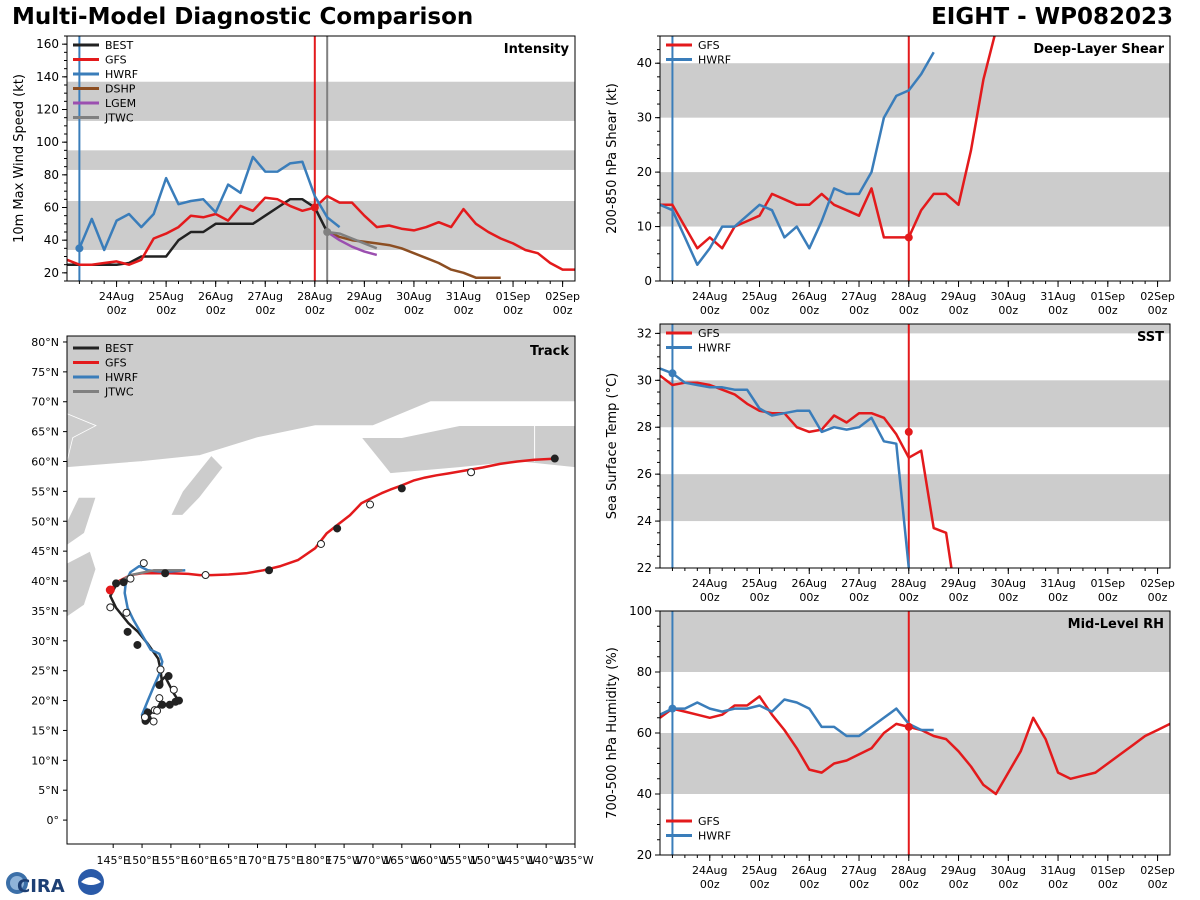  Describe the element at coordinates (644, 118) in the screenshot. I see `y-tick-label: 30` at that location.